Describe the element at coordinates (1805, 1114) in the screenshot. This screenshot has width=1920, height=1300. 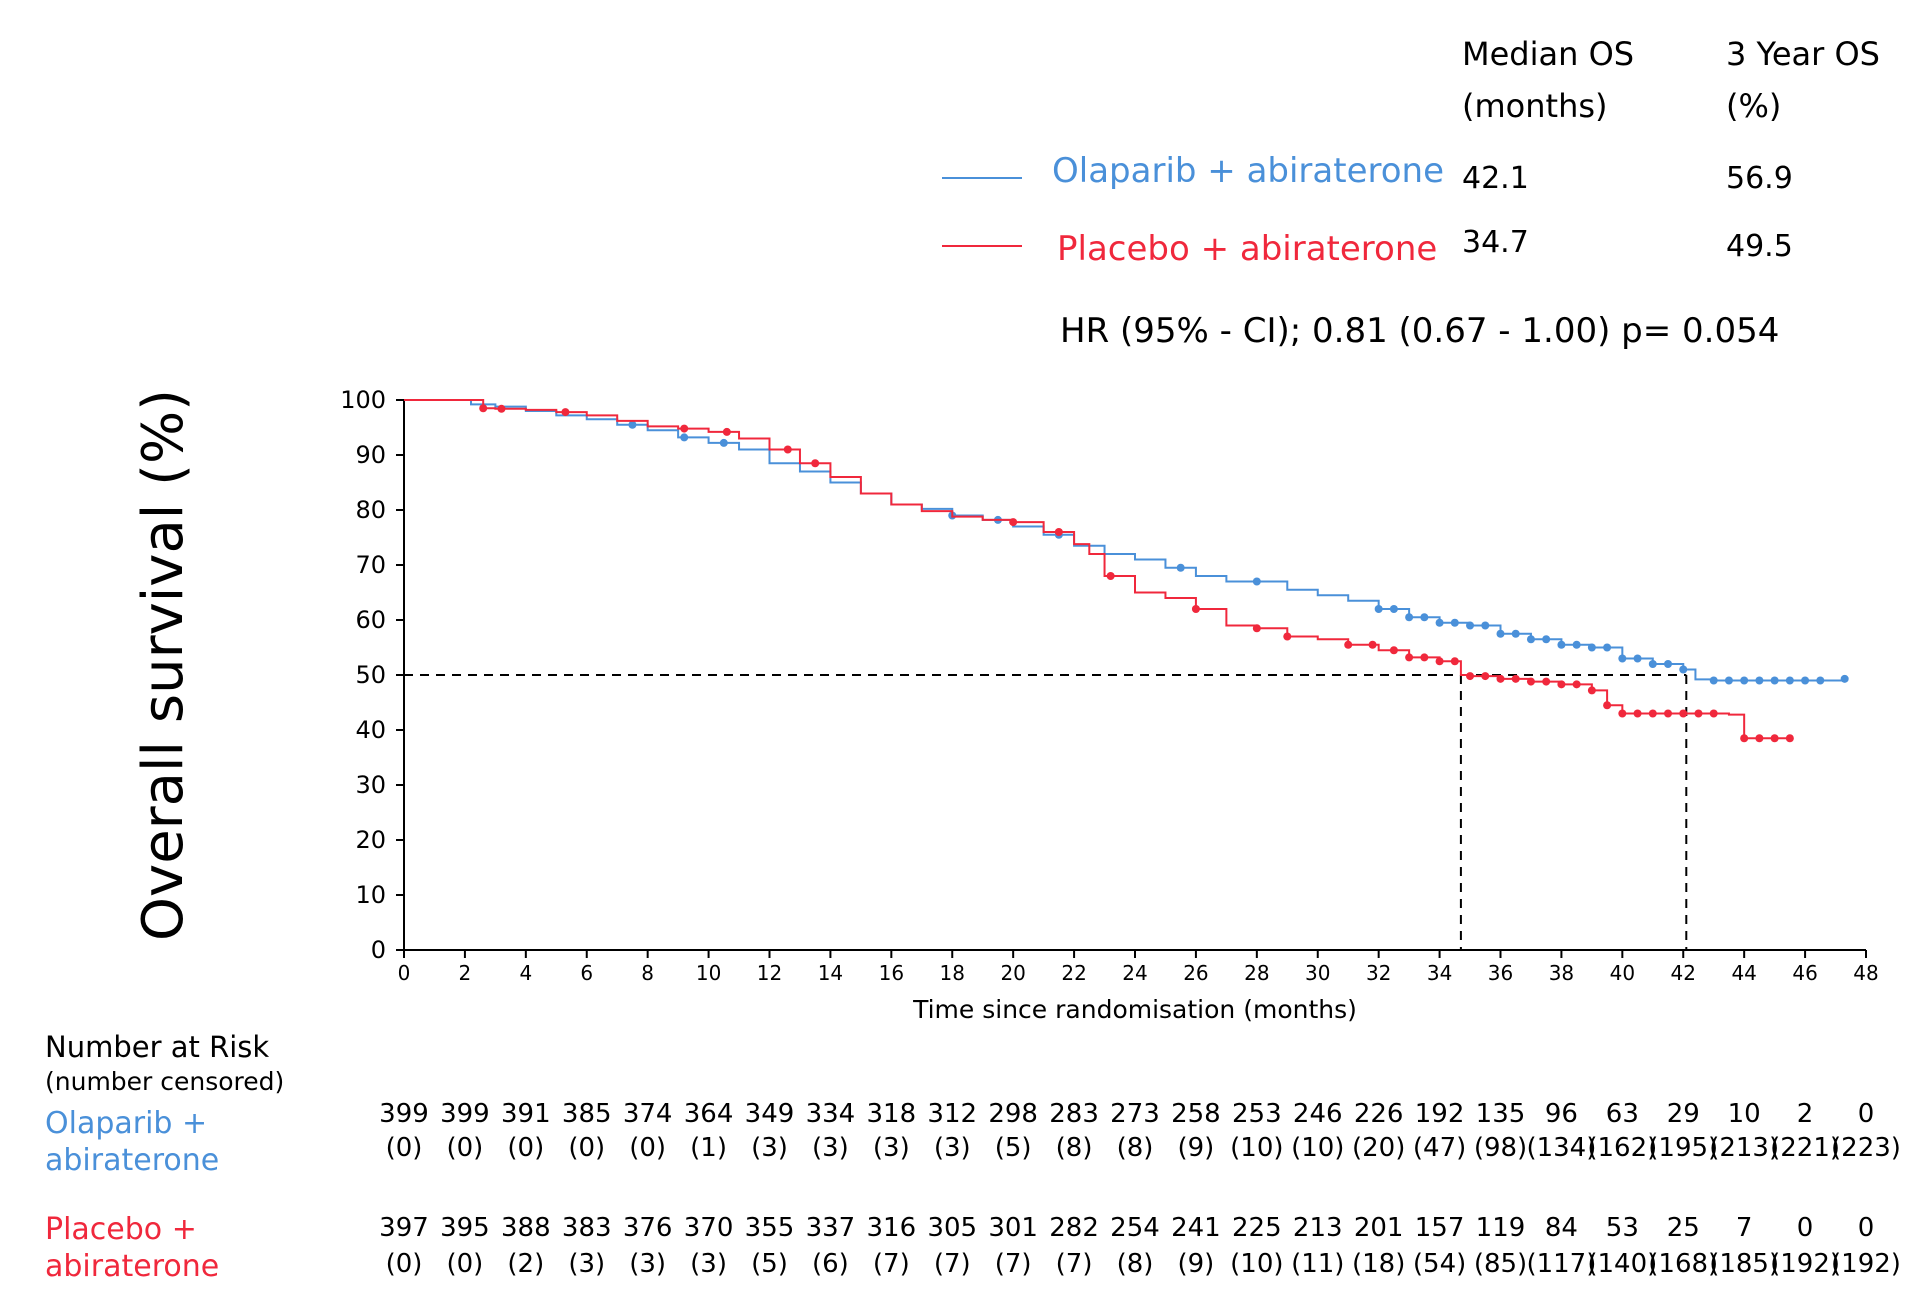
I see `risk-count-olaparib: 2` at that location.